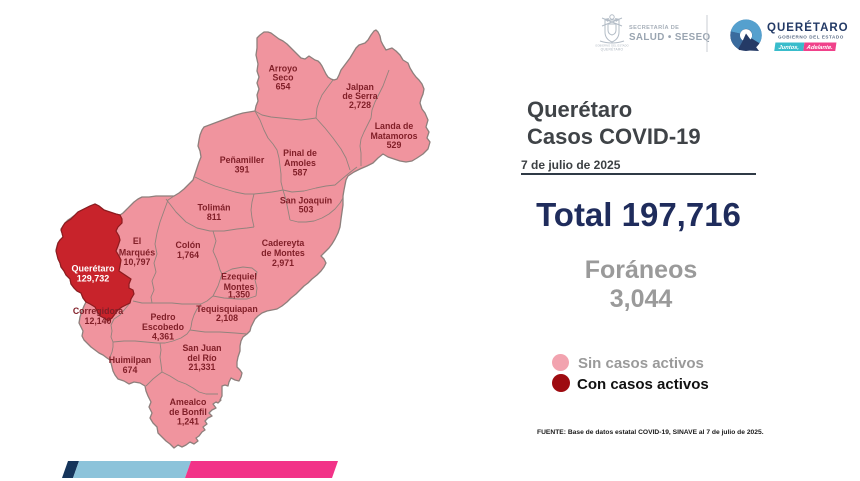 This screenshot has height=481, width=860. Describe the element at coordinates (137, 253) in the screenshot. I see `svg-text: Marqués` at that location.